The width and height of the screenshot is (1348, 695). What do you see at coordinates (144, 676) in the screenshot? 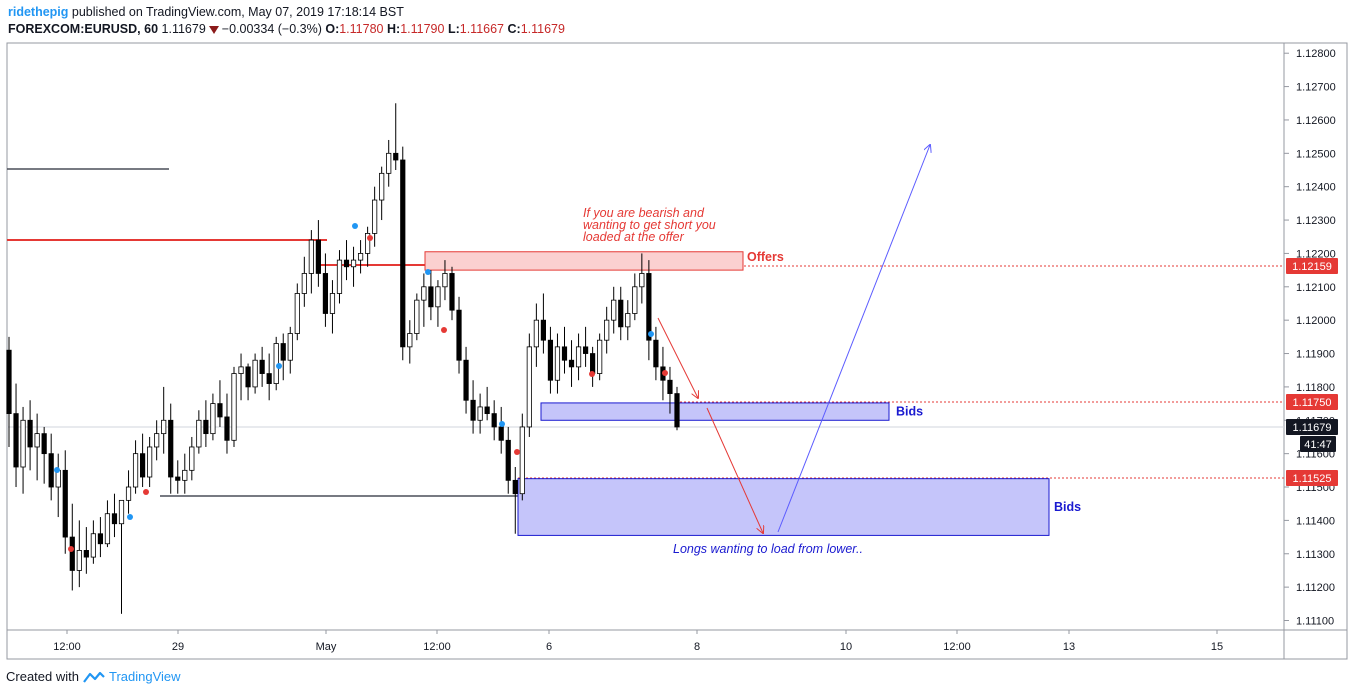
I see `tradingview-brand: TradingView` at bounding box center [144, 676].